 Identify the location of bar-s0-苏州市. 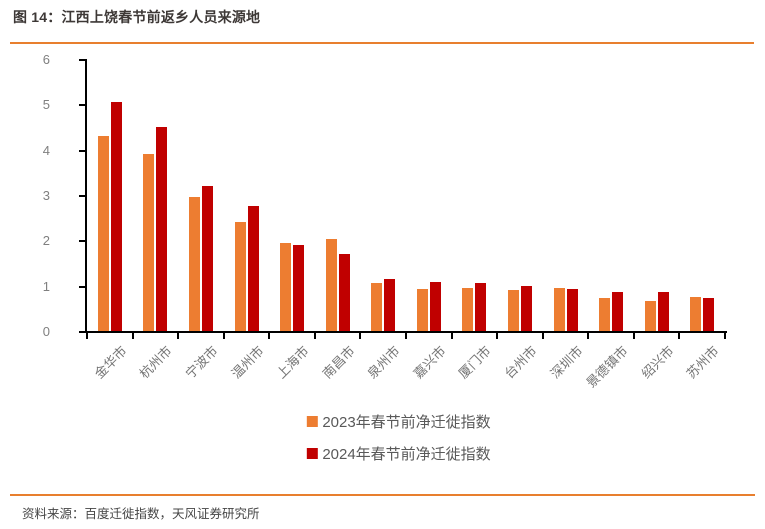
(696, 314).